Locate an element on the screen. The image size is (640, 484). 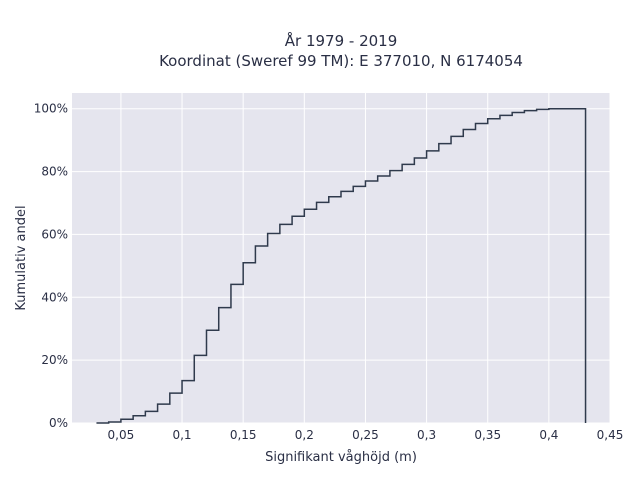
y-tick-label: 80% is located at coordinates (54, 172).